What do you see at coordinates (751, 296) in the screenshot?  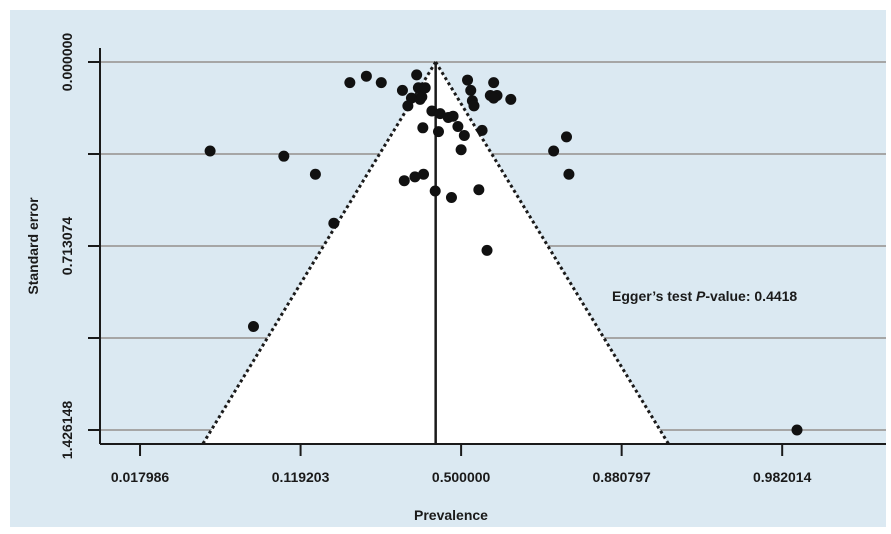 I see `annotation-suffix: -value: 0.4418` at bounding box center [751, 296].